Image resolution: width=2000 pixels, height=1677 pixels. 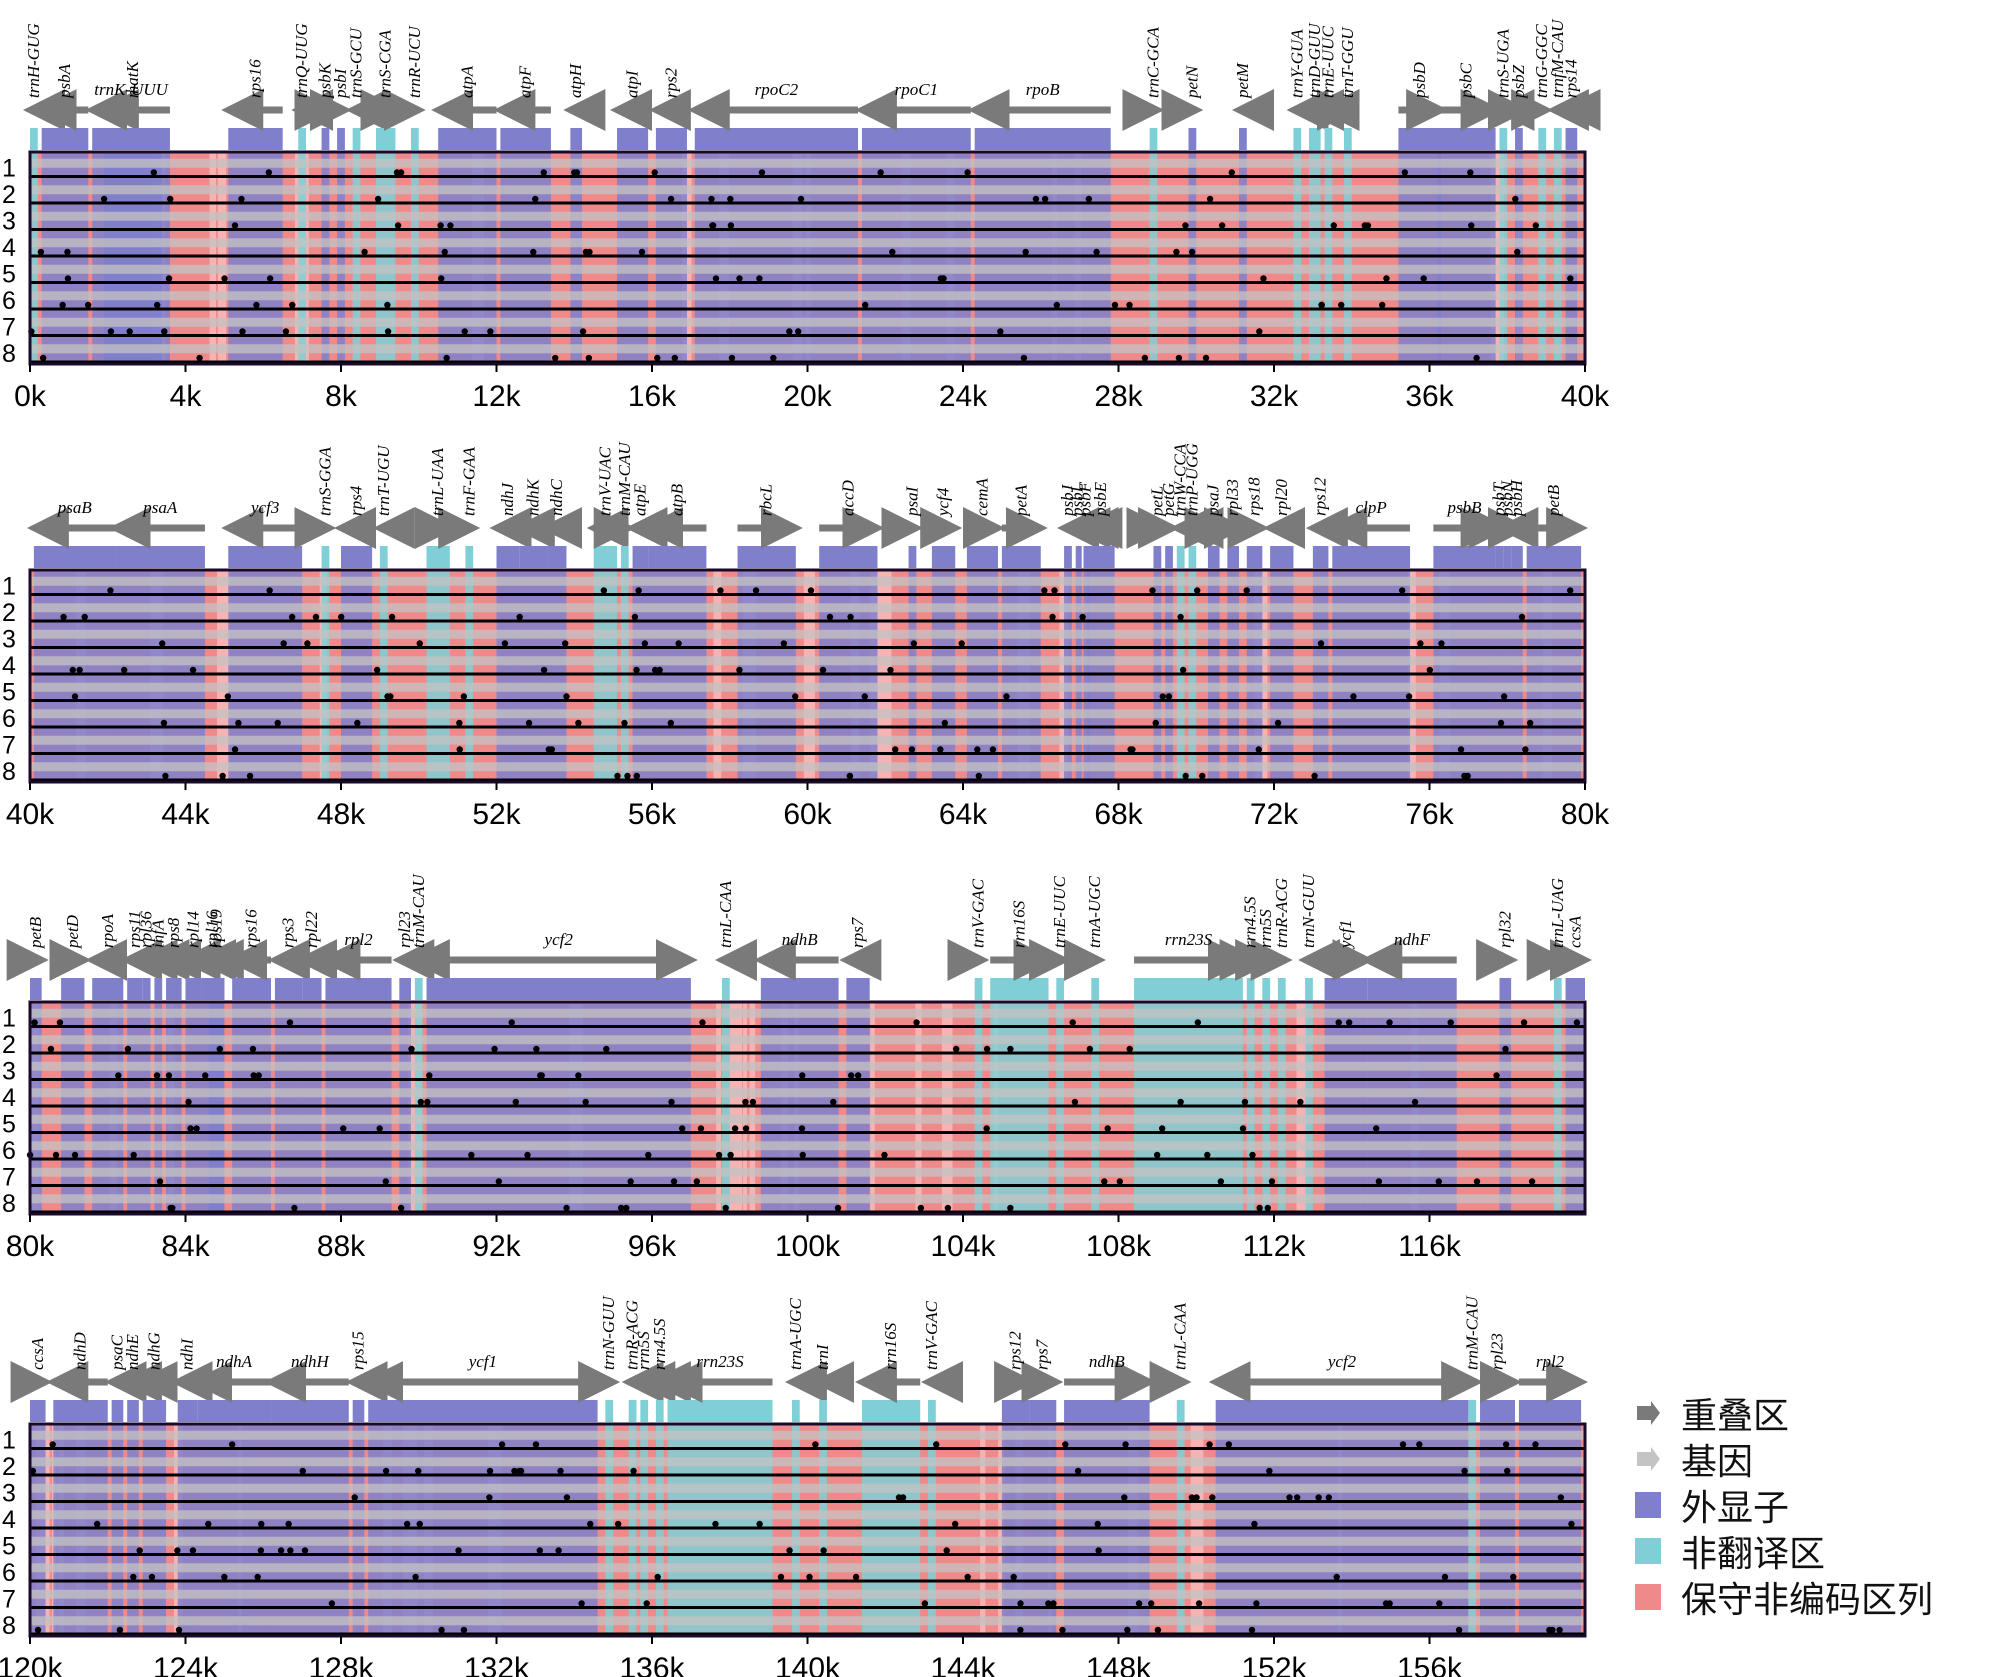 What do you see at coordinates (1180, 676) in the screenshot?
I see `gene-region-trnW-CCA` at bounding box center [1180, 676].